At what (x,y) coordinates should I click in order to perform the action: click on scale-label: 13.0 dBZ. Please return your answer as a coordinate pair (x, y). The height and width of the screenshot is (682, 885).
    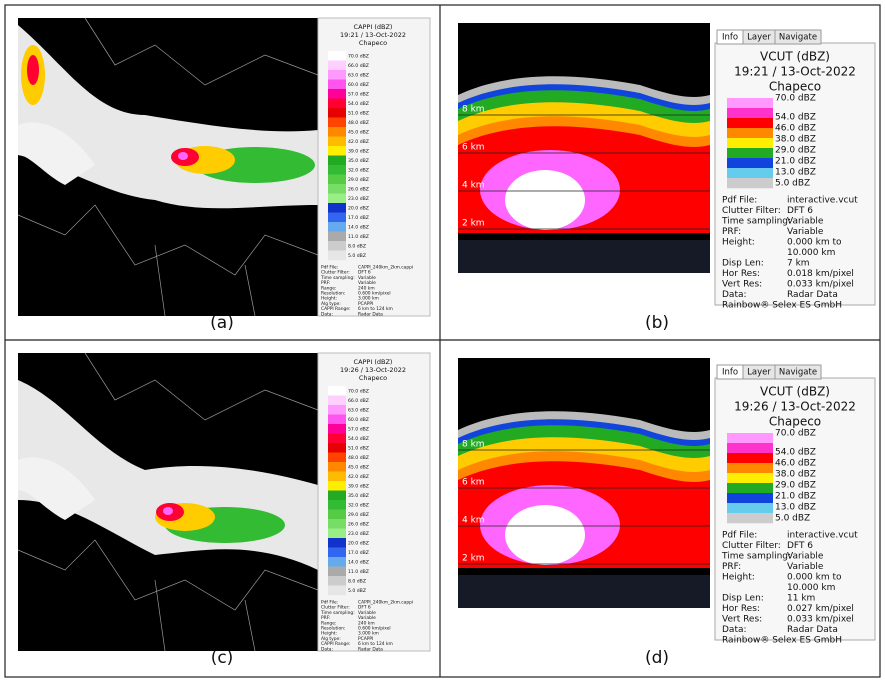
    Looking at the image, I should click on (795, 508).